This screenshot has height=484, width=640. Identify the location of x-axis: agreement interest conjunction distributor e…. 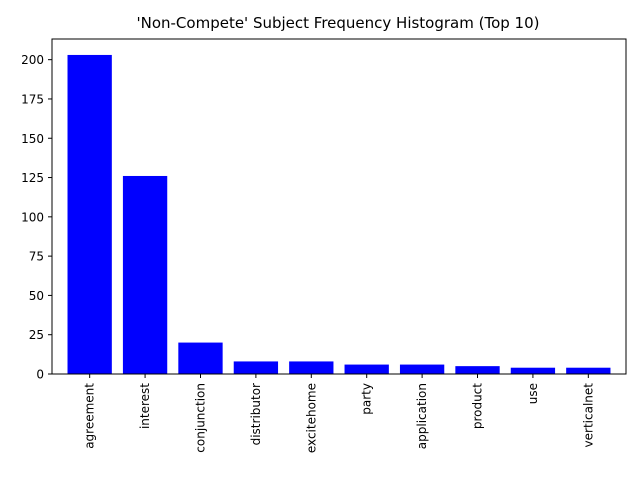
(339, 413).